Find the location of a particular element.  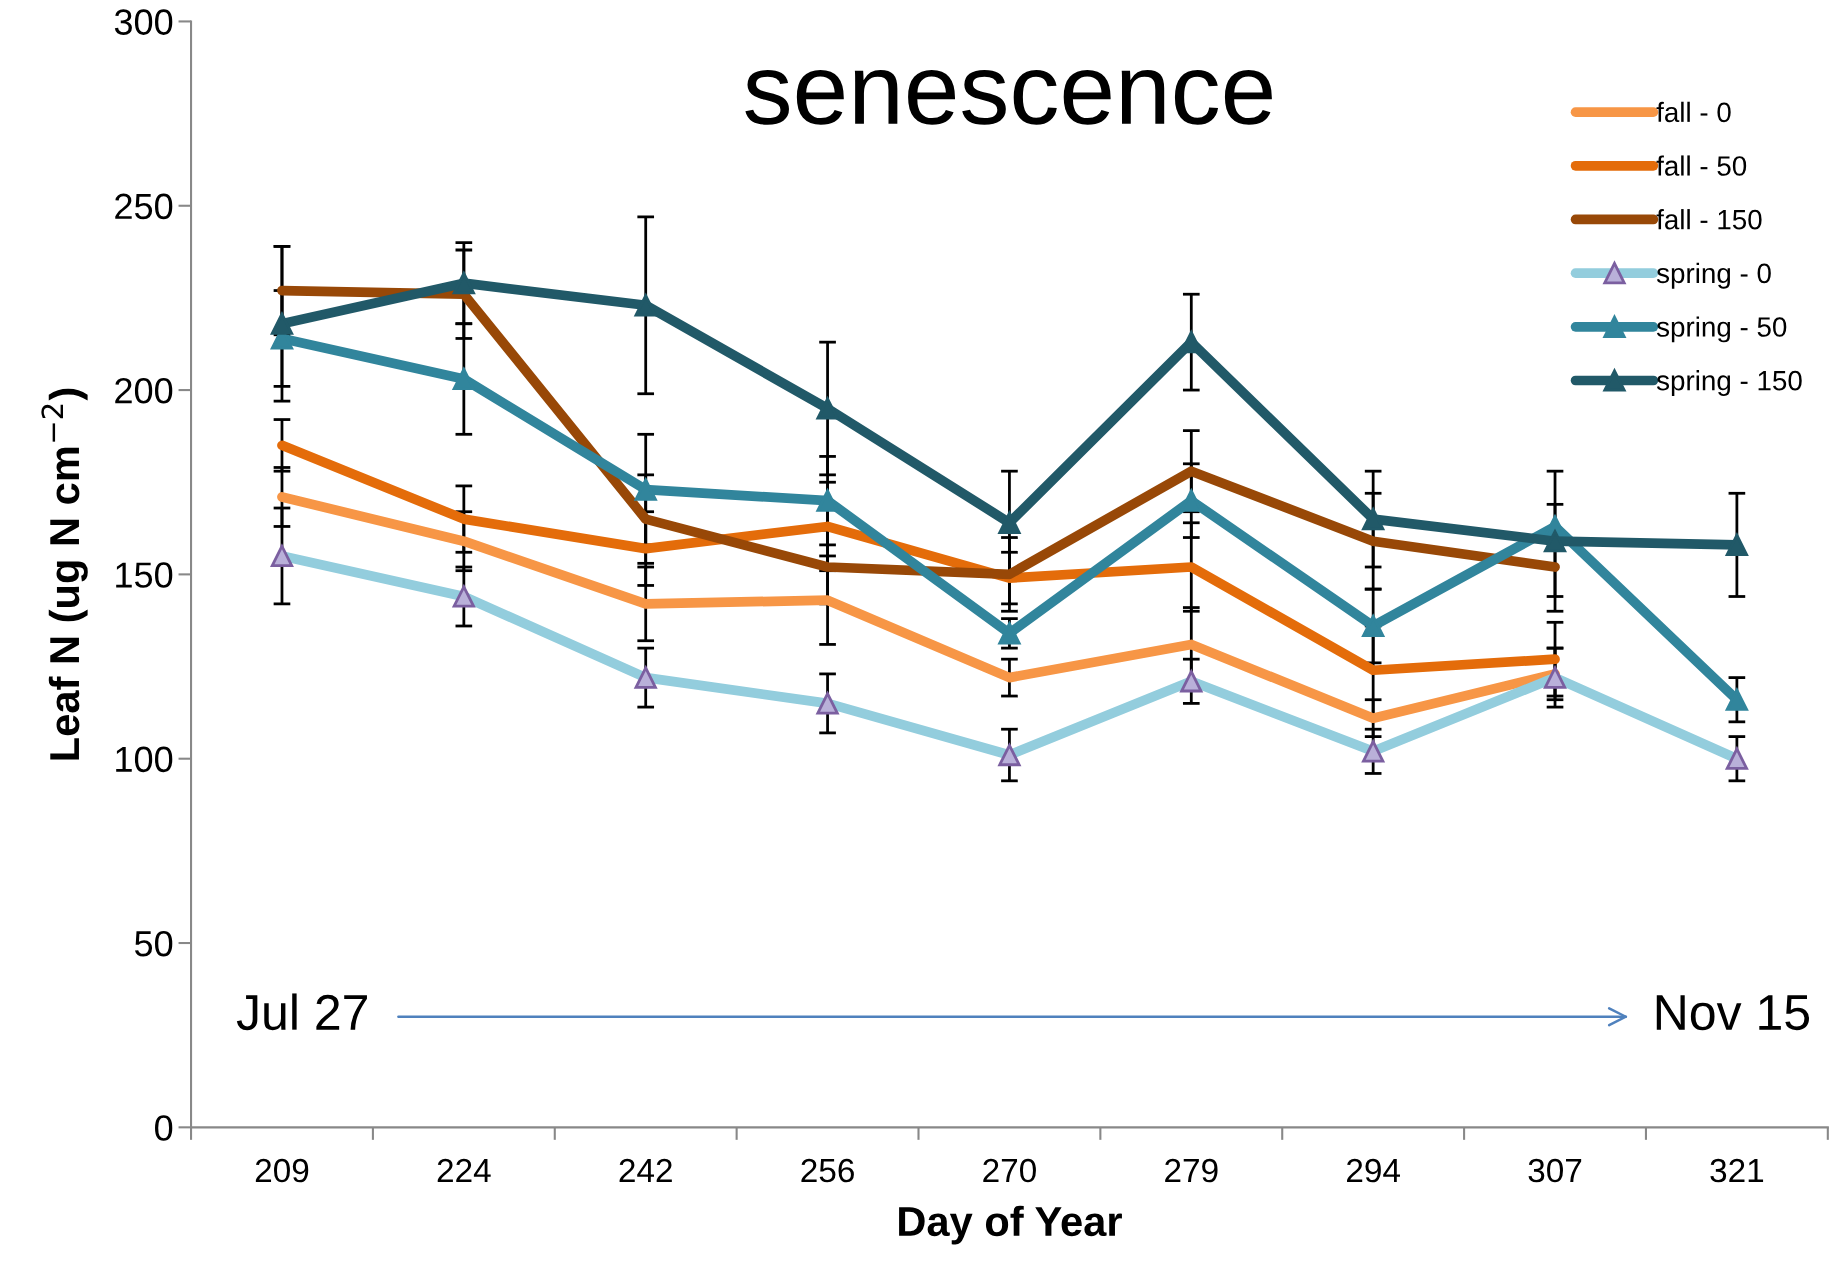

y-tick-label: 250 is located at coordinates (144, 206).